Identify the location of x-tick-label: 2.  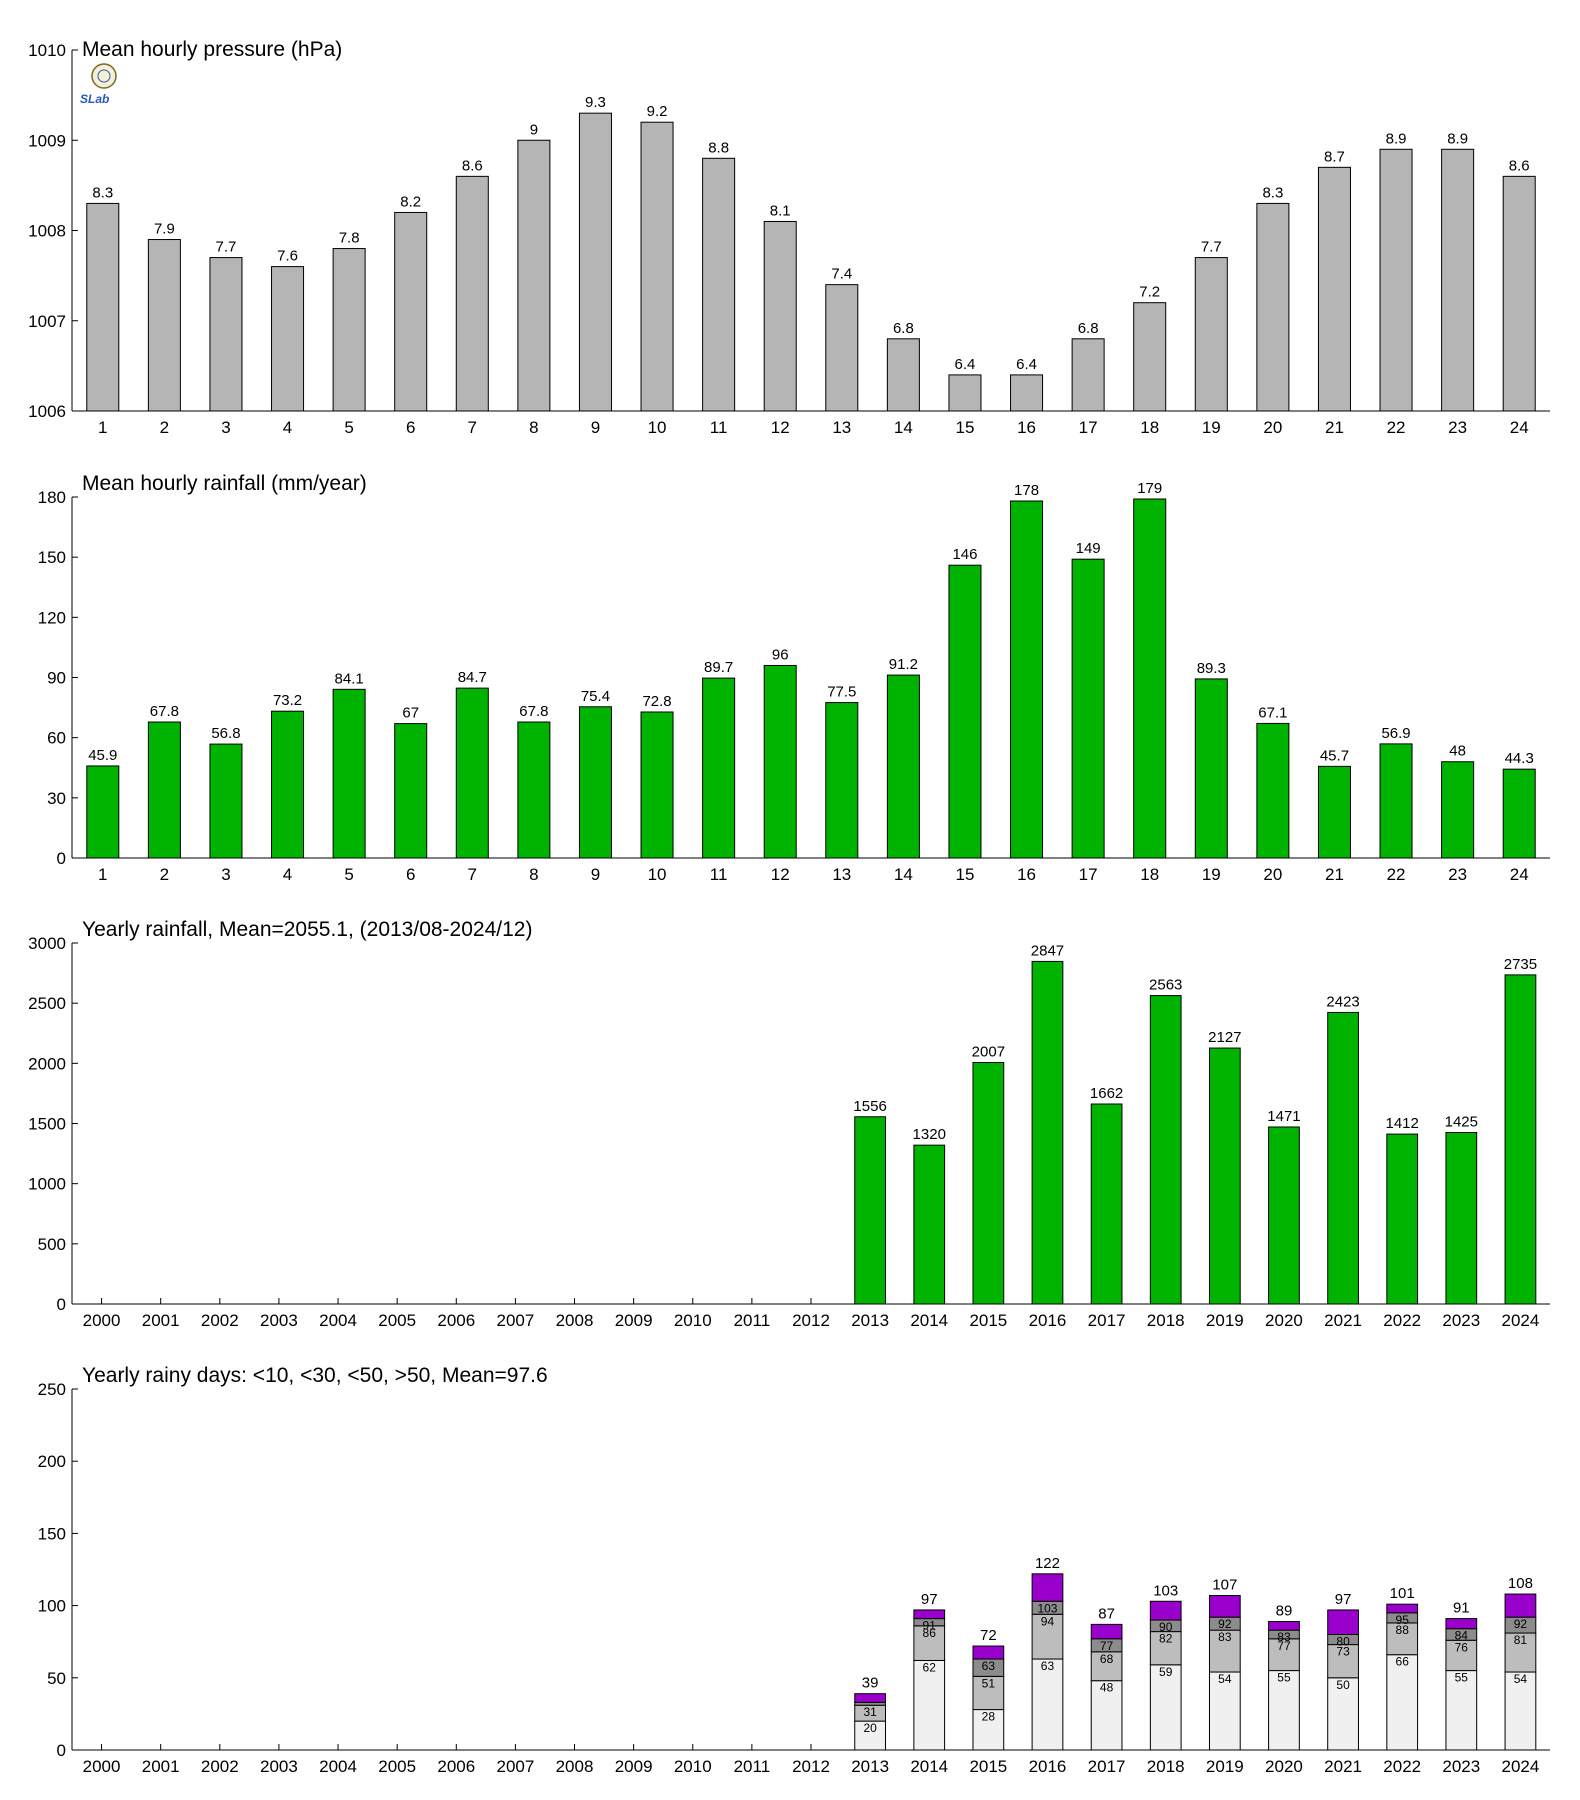
(164, 874).